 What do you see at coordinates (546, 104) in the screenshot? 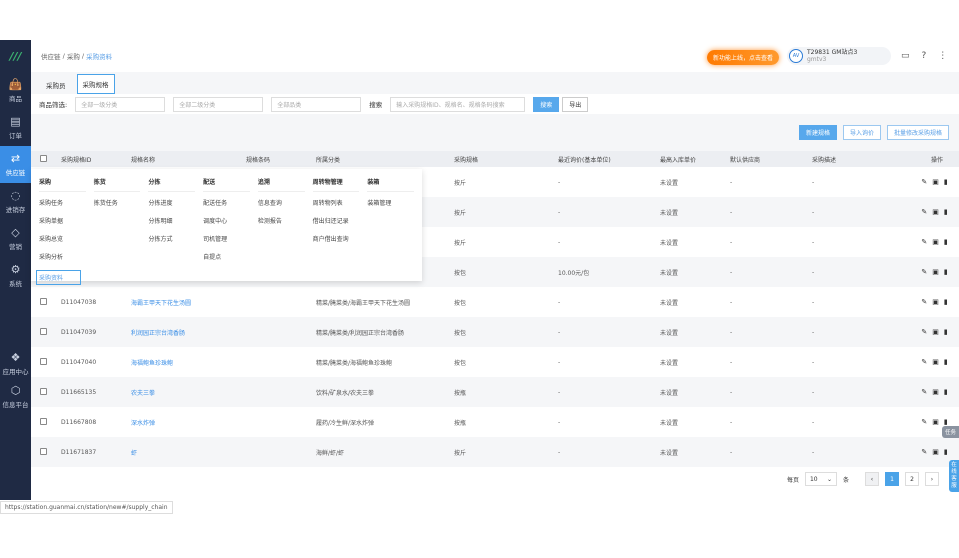
I see `search-button: 搜索` at bounding box center [546, 104].